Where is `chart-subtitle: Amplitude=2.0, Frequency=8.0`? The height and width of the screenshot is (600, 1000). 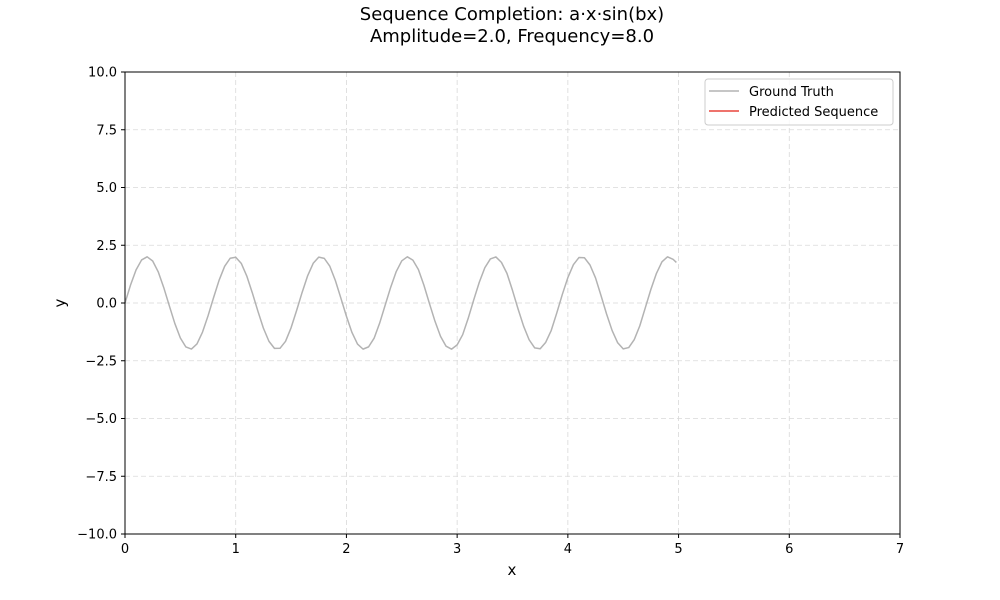 chart-subtitle: Amplitude=2.0, Frequency=8.0 is located at coordinates (512, 36).